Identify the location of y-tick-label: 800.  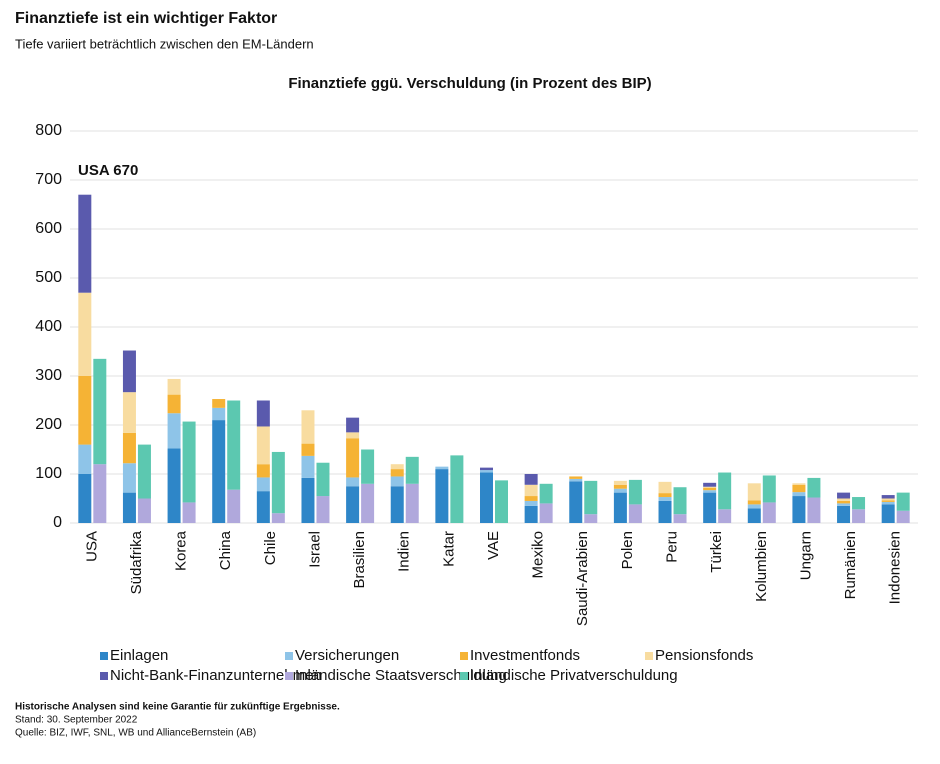
(48, 130).